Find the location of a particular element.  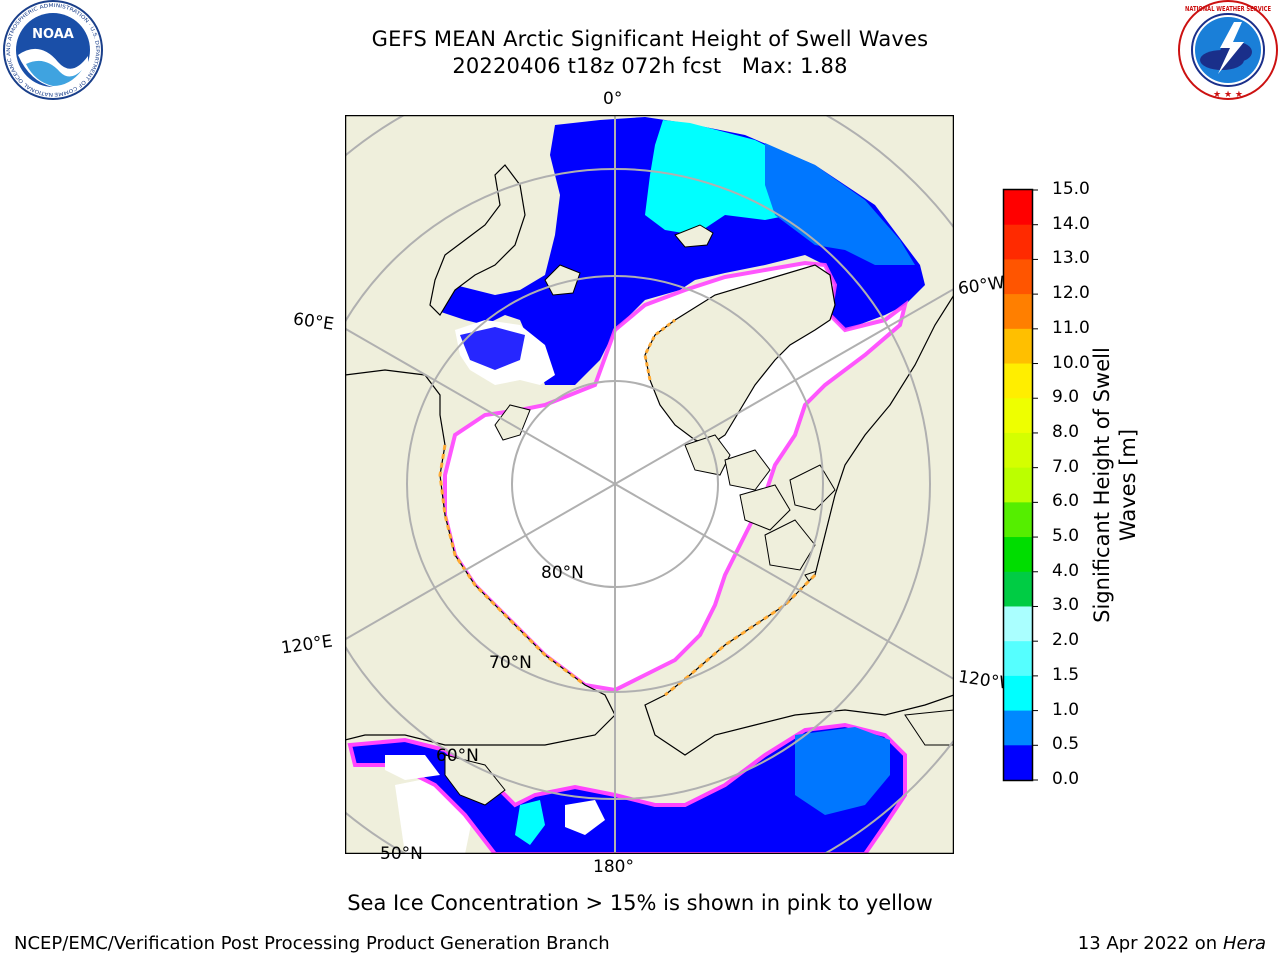

iceland-land is located at coordinates (694, 236).